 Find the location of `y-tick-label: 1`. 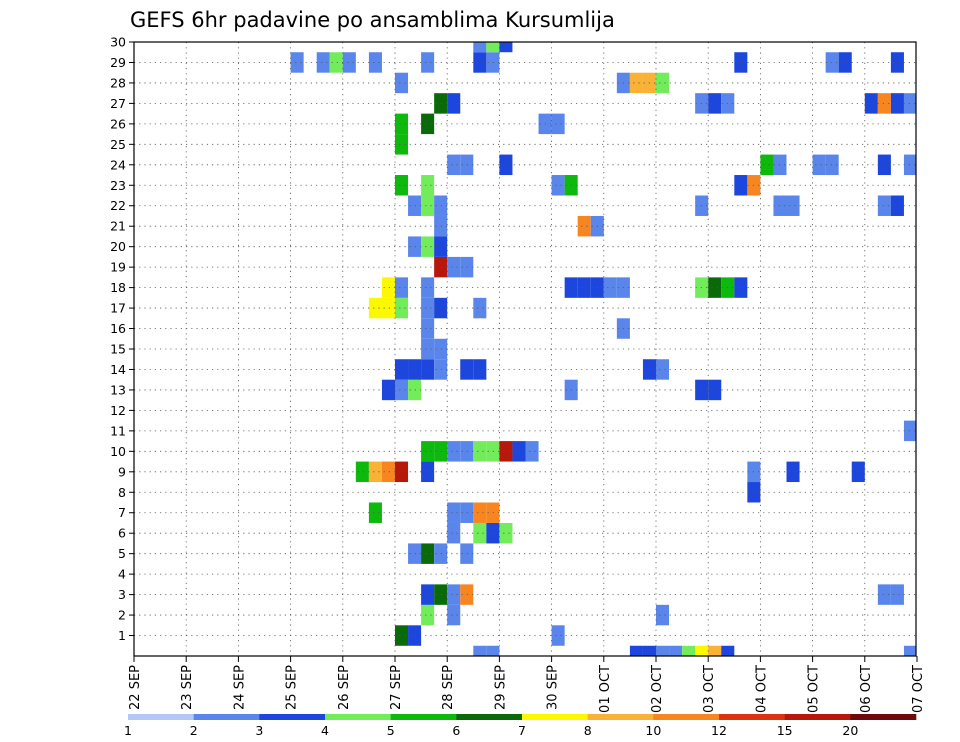

y-tick-label: 1 is located at coordinates (122, 635).